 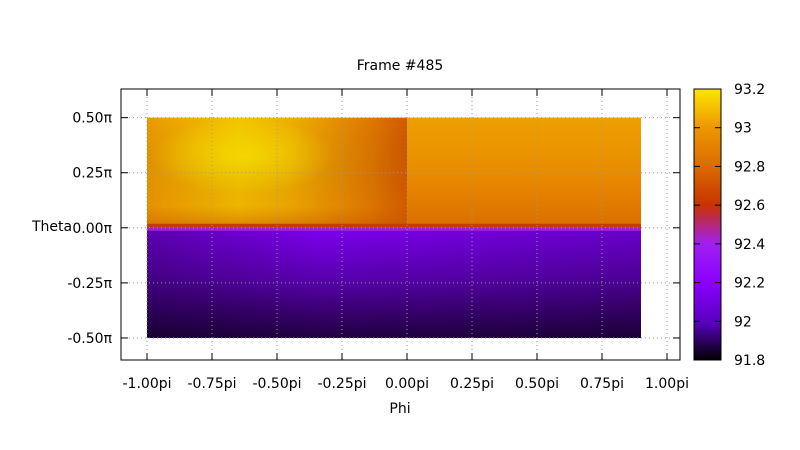 What do you see at coordinates (89, 339) in the screenshot?
I see `y-tick-label: -0.50π` at bounding box center [89, 339].